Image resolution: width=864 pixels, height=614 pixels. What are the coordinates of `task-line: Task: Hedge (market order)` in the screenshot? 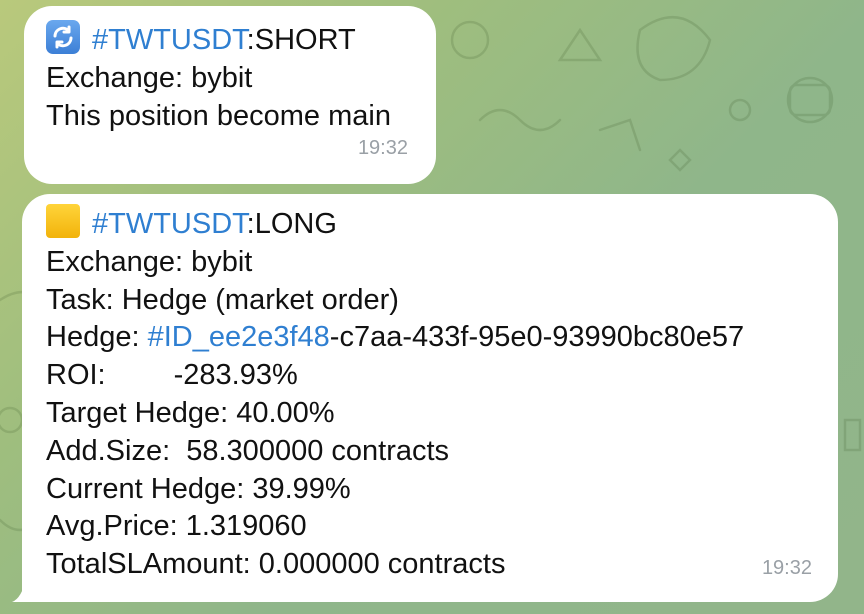 It's located at (222, 299).